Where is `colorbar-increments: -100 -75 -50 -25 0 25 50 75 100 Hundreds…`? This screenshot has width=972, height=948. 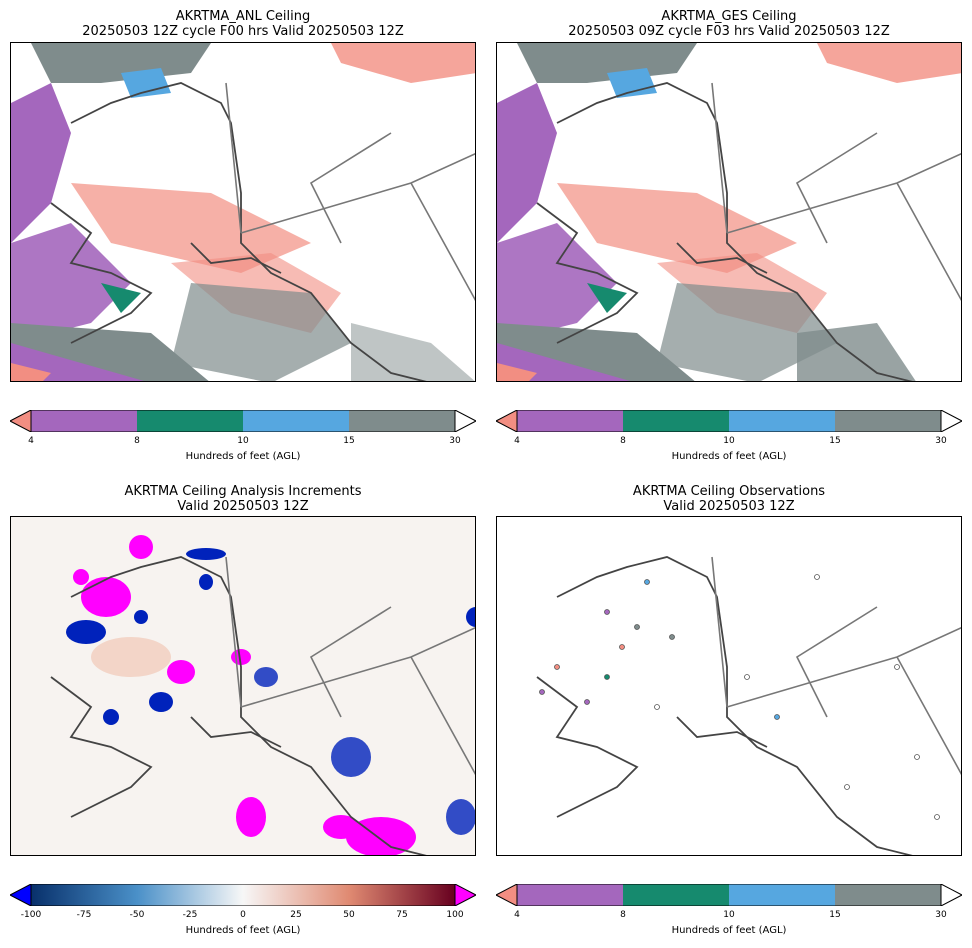 colorbar-increments: -100 -75 -50 -25 0 25 50 75 100 Hundreds… is located at coordinates (243, 914).